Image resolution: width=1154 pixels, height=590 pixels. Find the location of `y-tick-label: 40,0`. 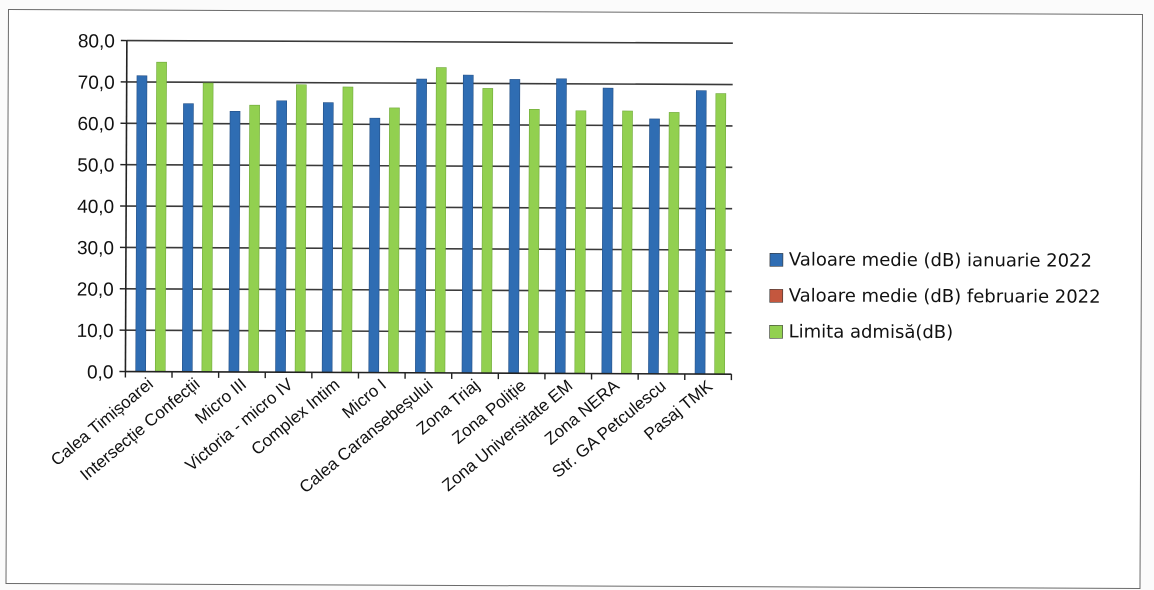

y-tick-label: 40,0 is located at coordinates (95, 207).